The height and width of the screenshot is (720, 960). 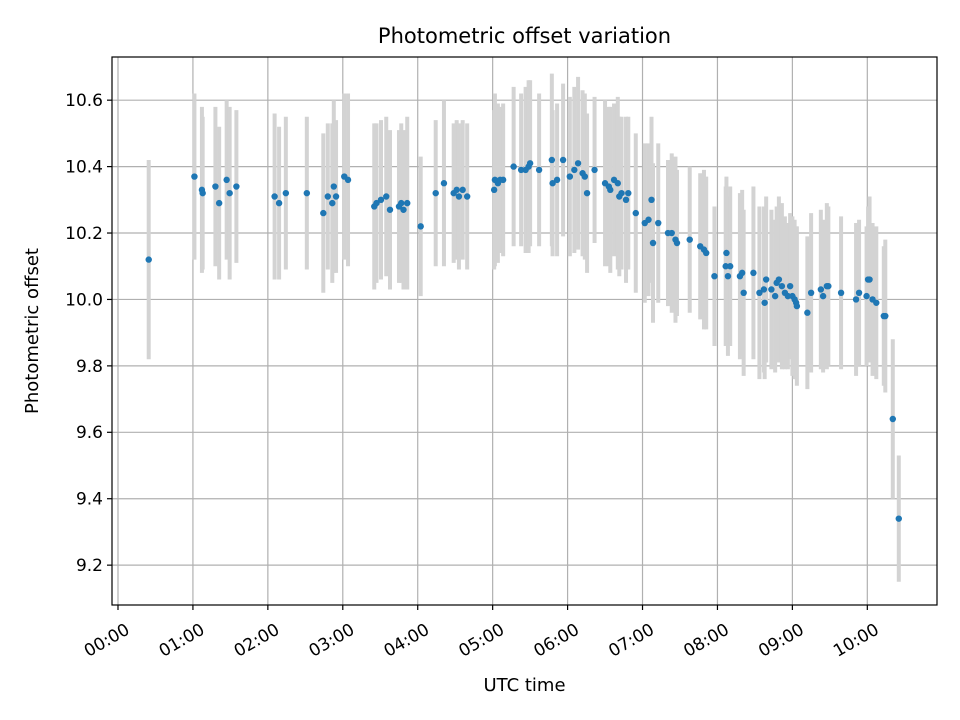 I want to click on y-tick-label: 9.6, so click(x=89, y=433).